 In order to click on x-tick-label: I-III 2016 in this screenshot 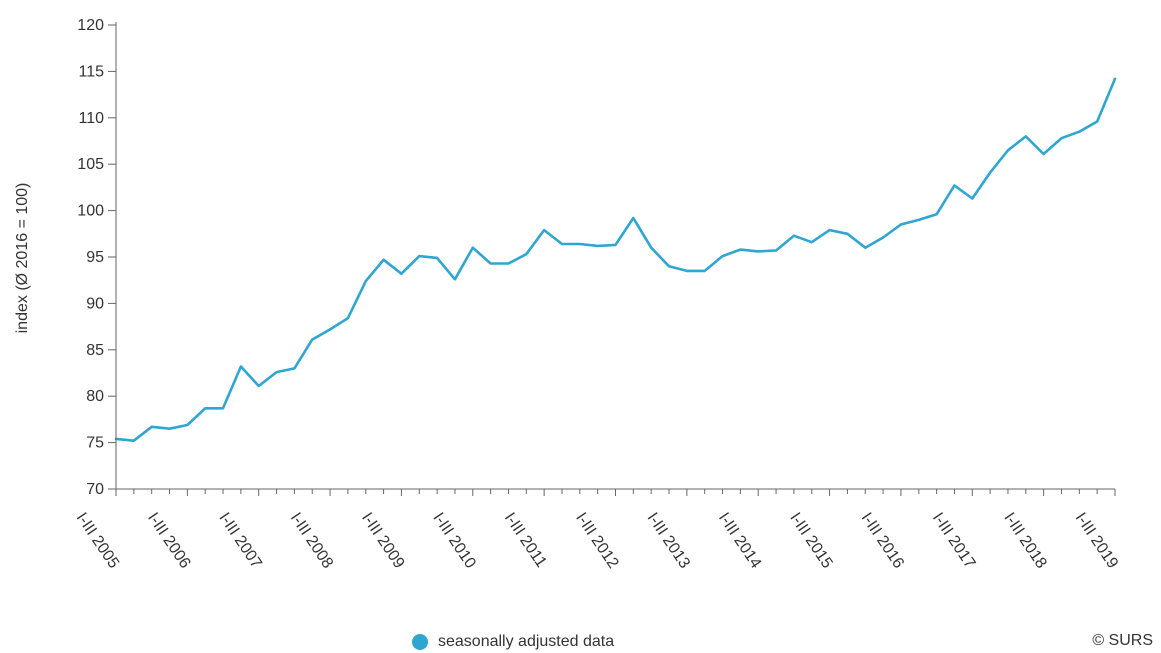, I will do `click(882, 541)`.